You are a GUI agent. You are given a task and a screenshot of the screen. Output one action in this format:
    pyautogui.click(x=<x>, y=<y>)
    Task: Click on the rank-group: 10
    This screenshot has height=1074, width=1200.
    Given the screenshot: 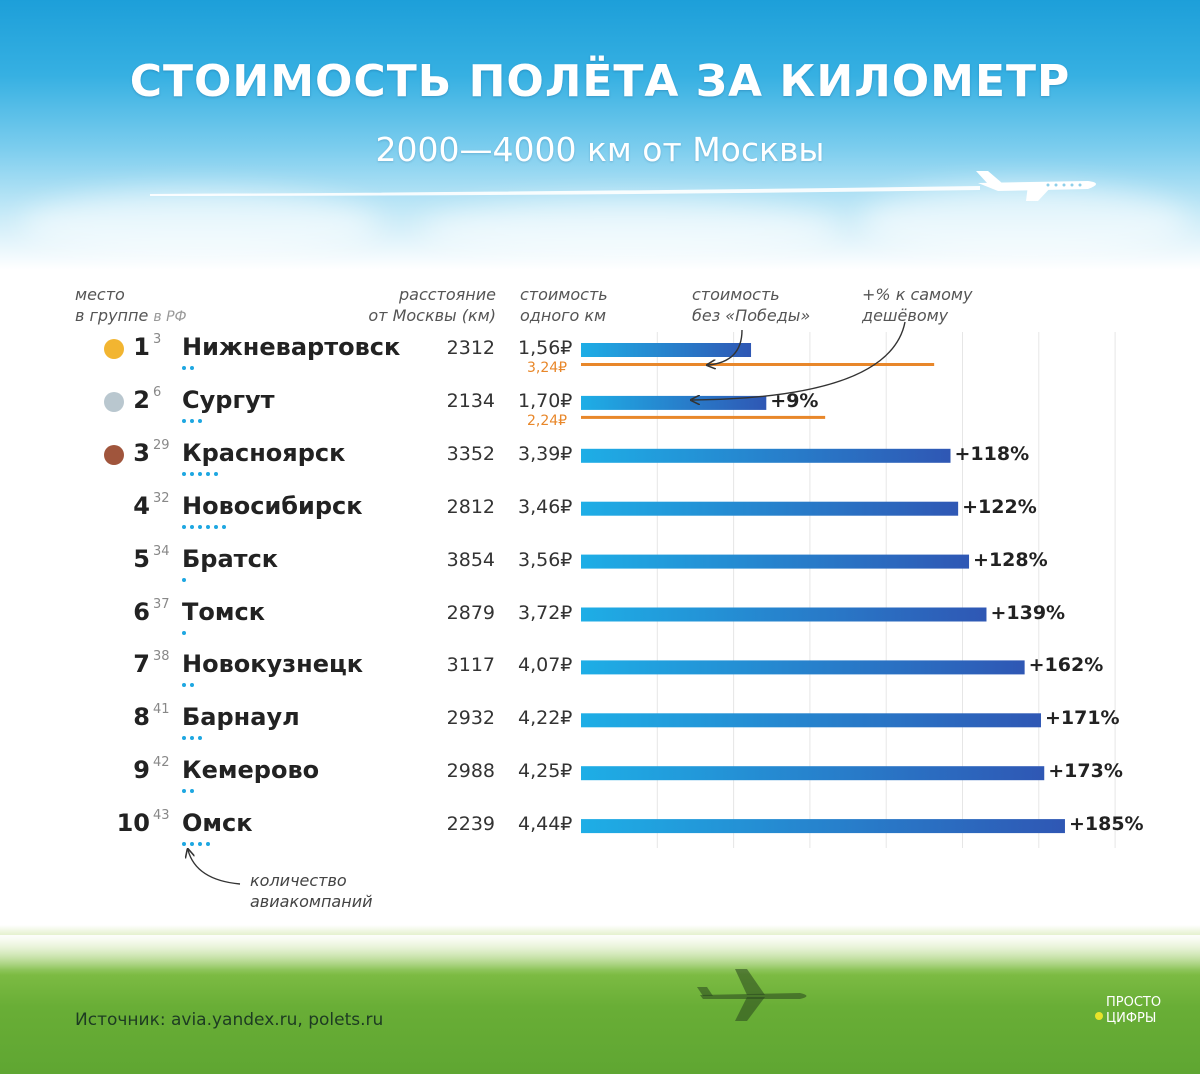 What is the action you would take?
    pyautogui.click(x=133, y=823)
    